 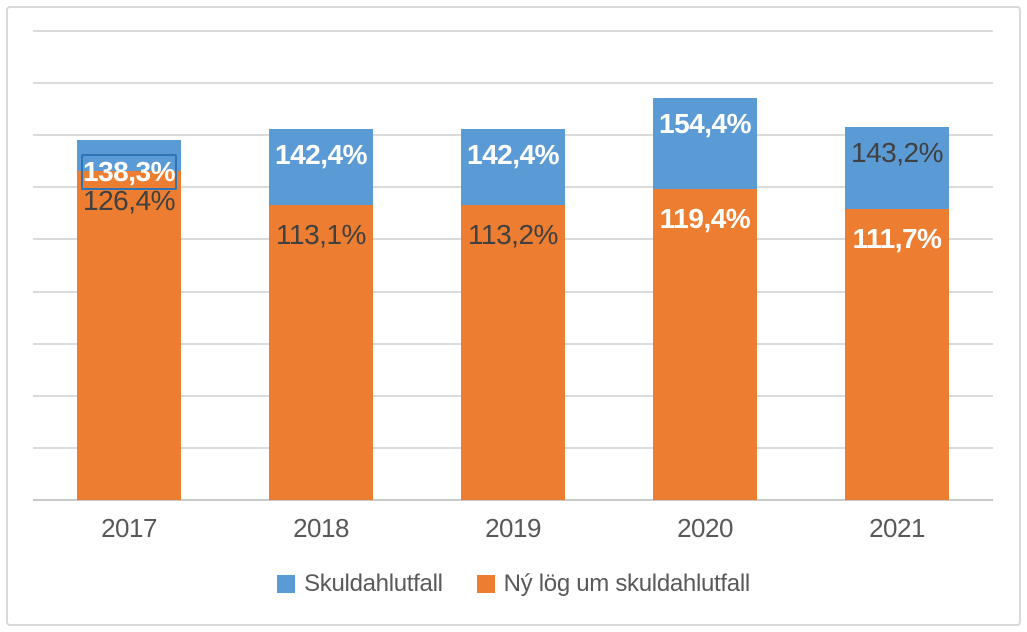 I want to click on bar-2020-ny-log-um-skuldahlutfall, so click(x=705, y=344).